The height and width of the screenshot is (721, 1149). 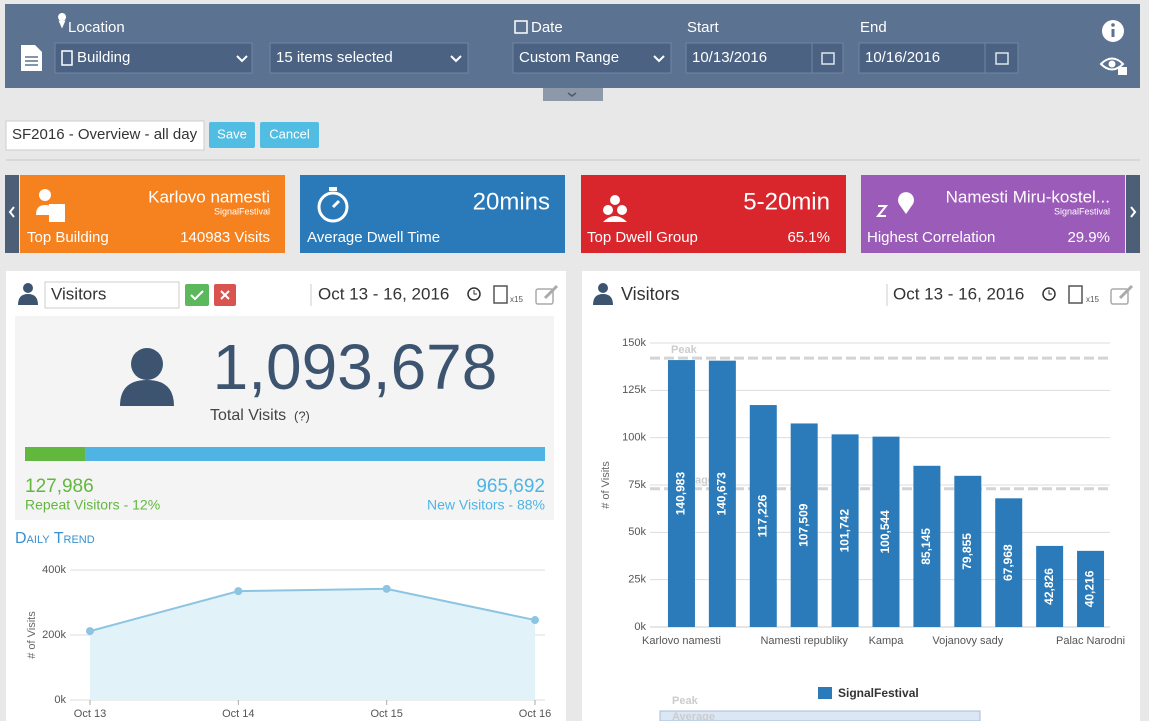 What do you see at coordinates (931, 237) in the screenshot?
I see `kpi-label: Highest Correlation` at bounding box center [931, 237].